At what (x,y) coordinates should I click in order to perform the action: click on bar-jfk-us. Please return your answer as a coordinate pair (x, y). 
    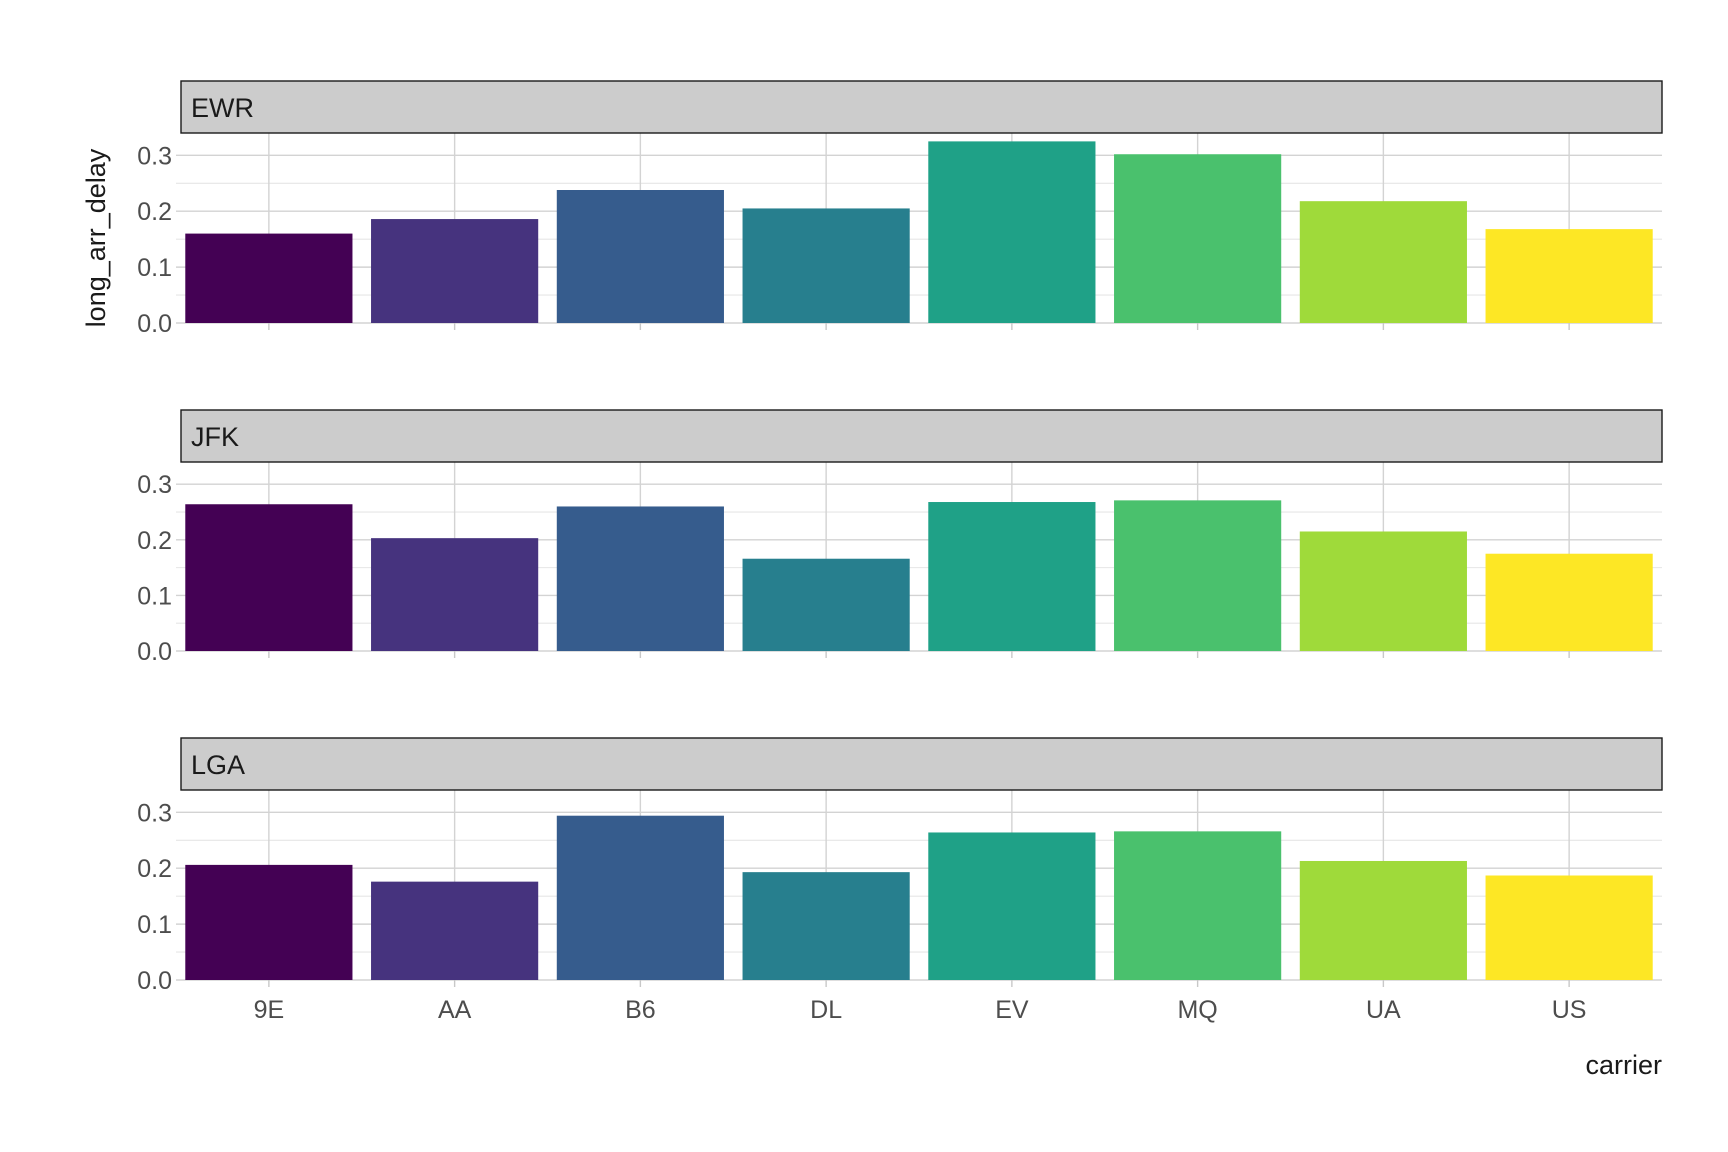
    Looking at the image, I should click on (1569, 602).